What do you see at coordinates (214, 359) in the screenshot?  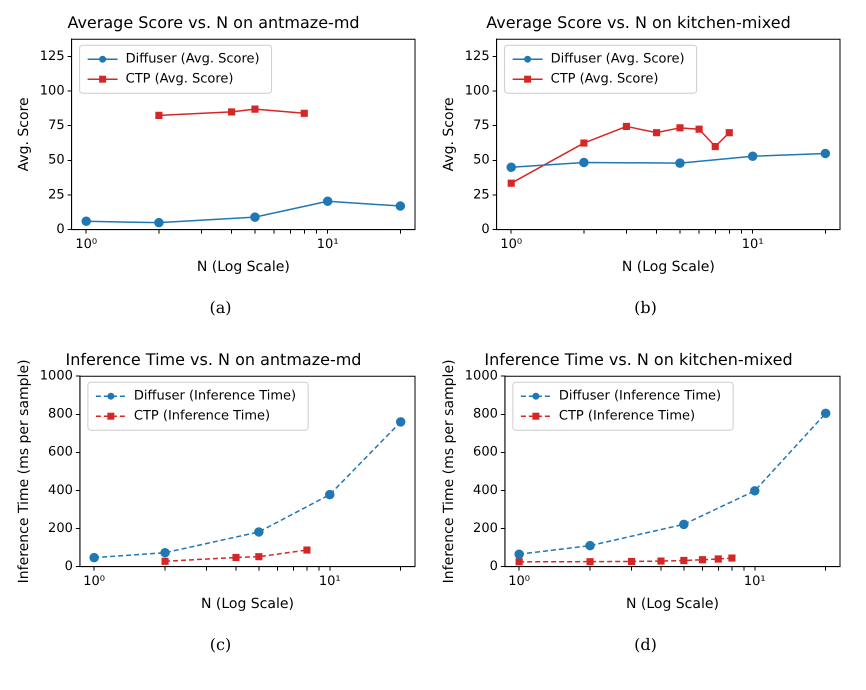 I see `chart-title: Inference Time vs. N on antmaze-md` at bounding box center [214, 359].